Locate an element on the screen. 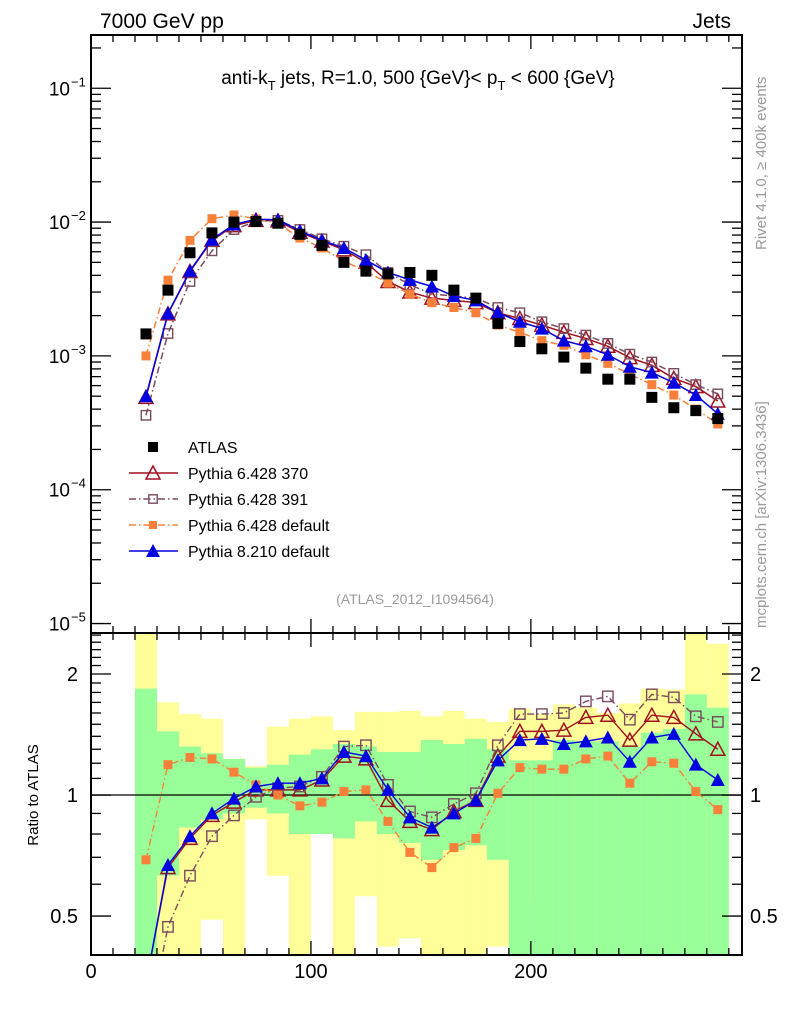 The height and width of the screenshot is (1024, 786). x-tick-label: 200 is located at coordinates (530, 972).